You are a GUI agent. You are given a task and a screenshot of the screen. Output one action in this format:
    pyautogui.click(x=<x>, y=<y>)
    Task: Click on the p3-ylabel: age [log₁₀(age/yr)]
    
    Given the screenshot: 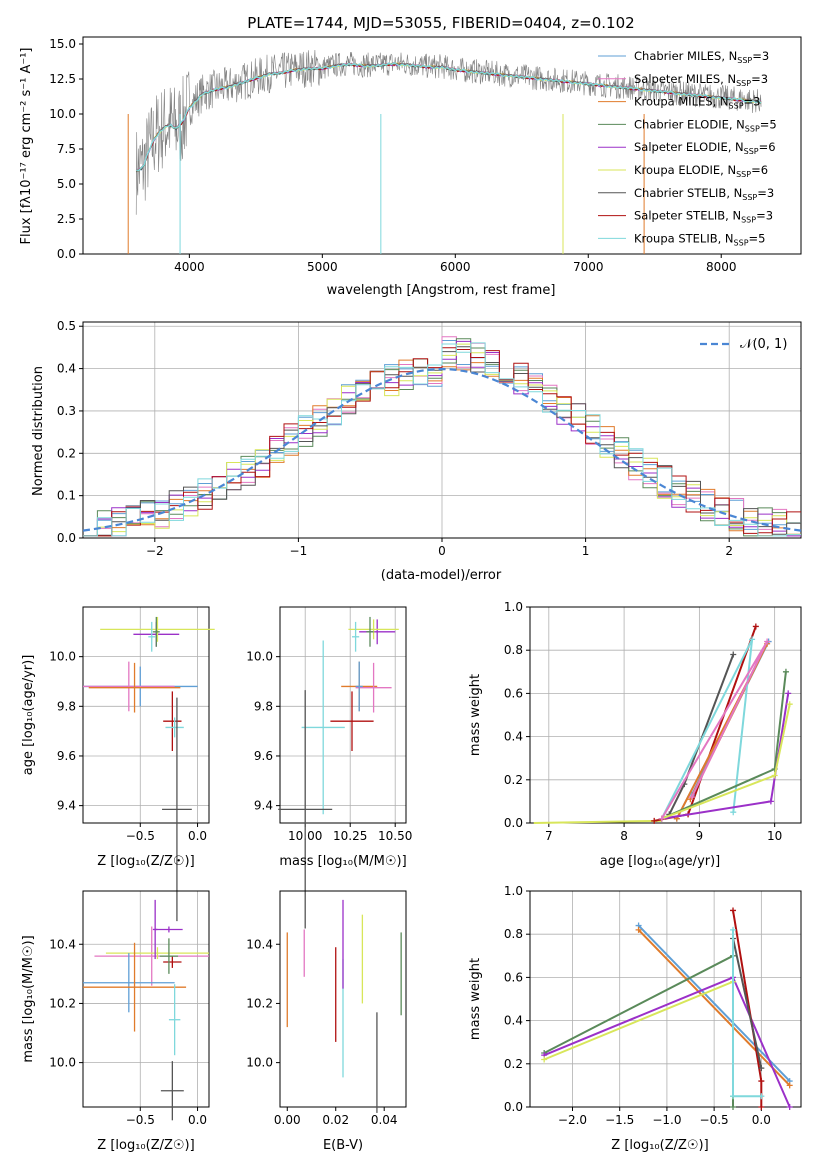 What is the action you would take?
    pyautogui.click(x=28, y=715)
    